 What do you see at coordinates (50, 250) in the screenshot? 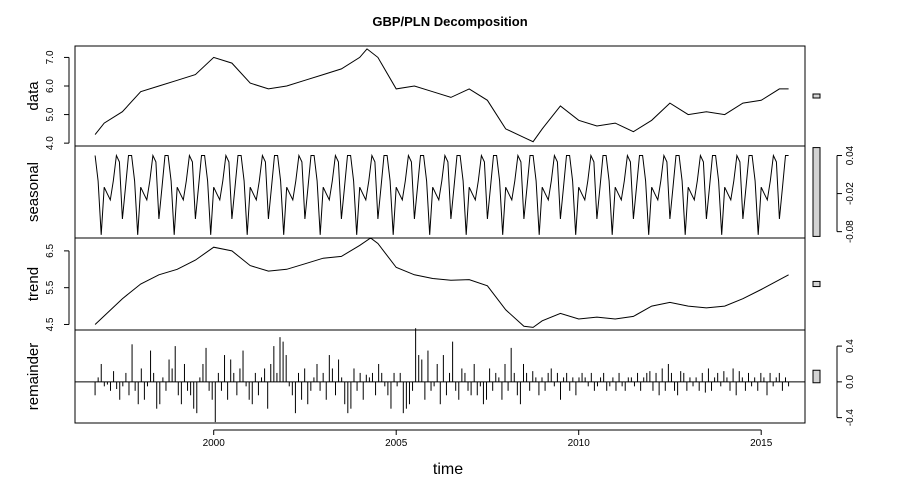
I see `trend-y-tick-label: 6.5` at bounding box center [50, 250].